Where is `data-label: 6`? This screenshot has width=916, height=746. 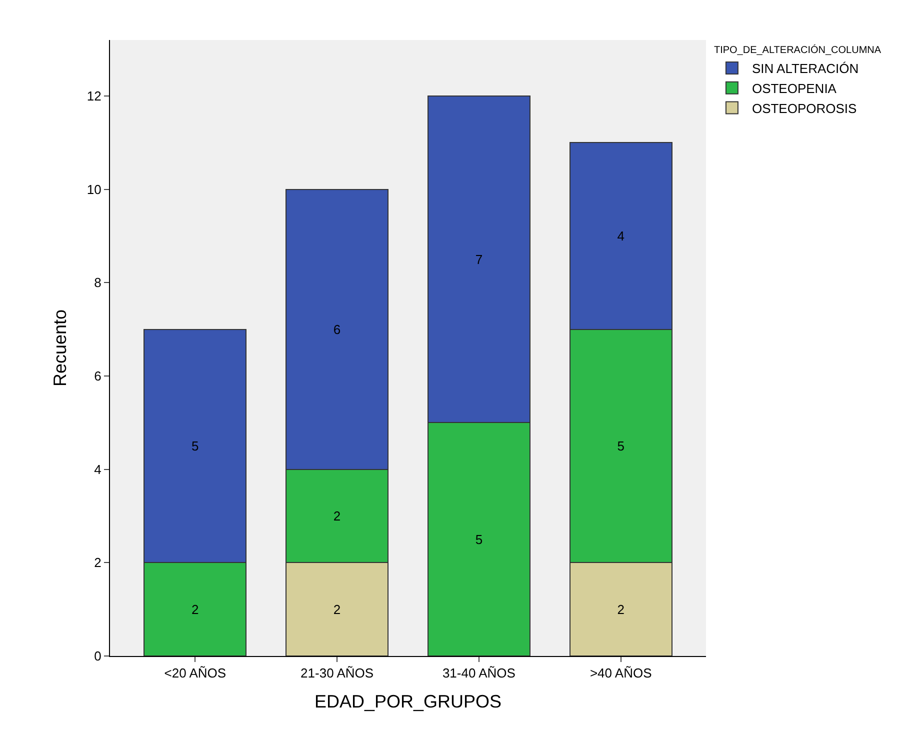 data-label: 6 is located at coordinates (337, 329).